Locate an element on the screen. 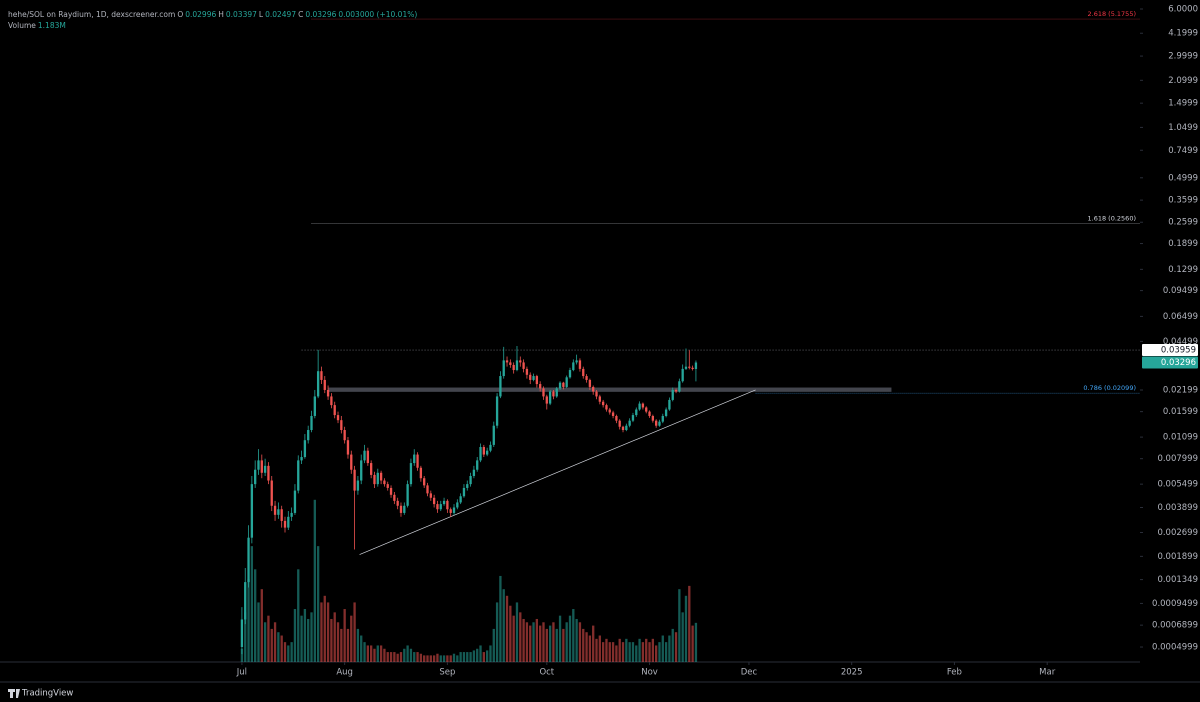 This screenshot has width=1200, height=702. logo-icon is located at coordinates (14, 693).